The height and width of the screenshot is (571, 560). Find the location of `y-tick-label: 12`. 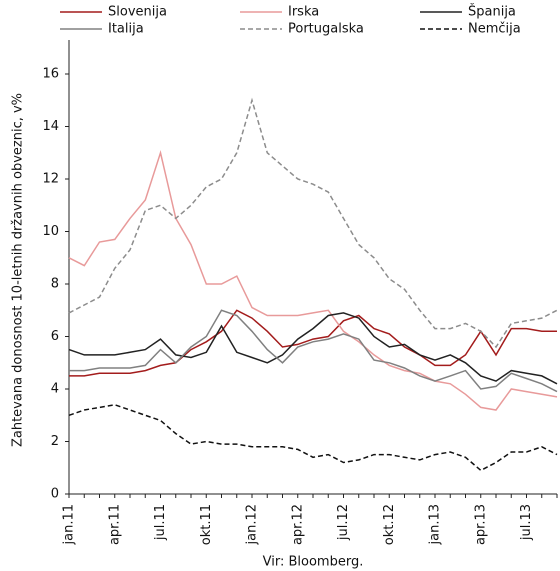

y-tick-label: 12 is located at coordinates (50, 179).